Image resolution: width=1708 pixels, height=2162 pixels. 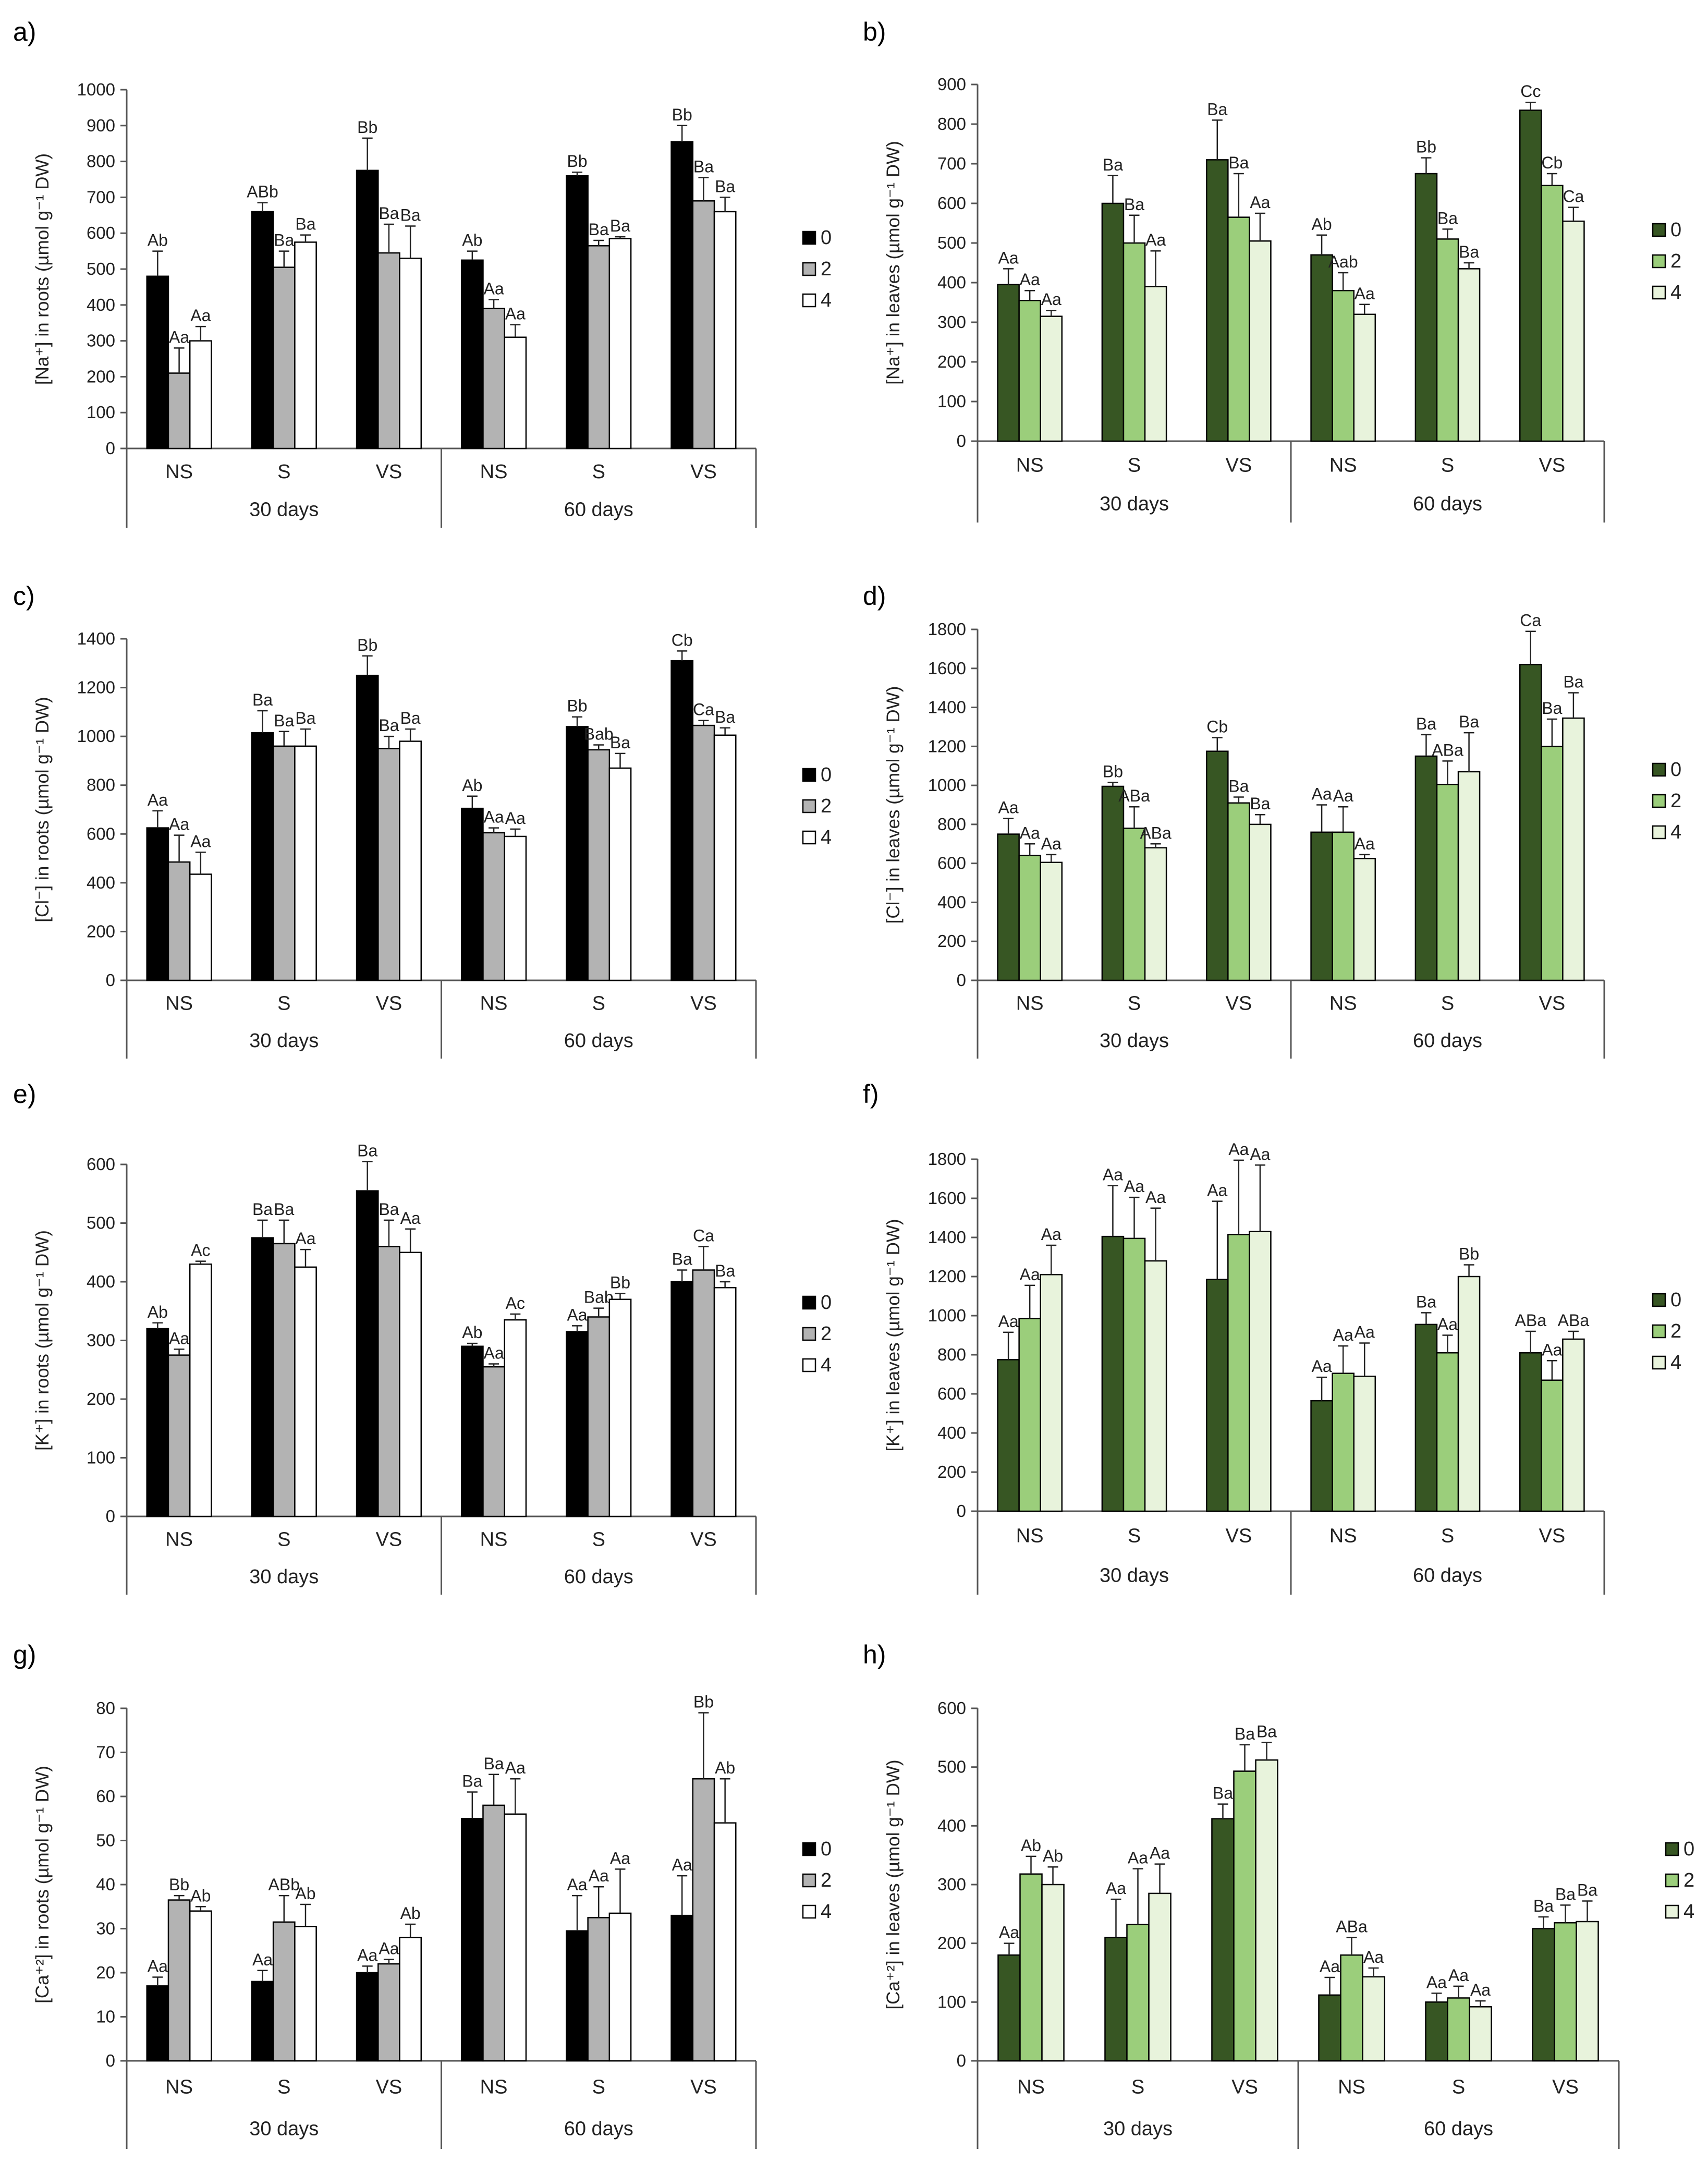 What do you see at coordinates (285, 1884) in the screenshot?
I see `significance-label: ABb` at bounding box center [285, 1884].